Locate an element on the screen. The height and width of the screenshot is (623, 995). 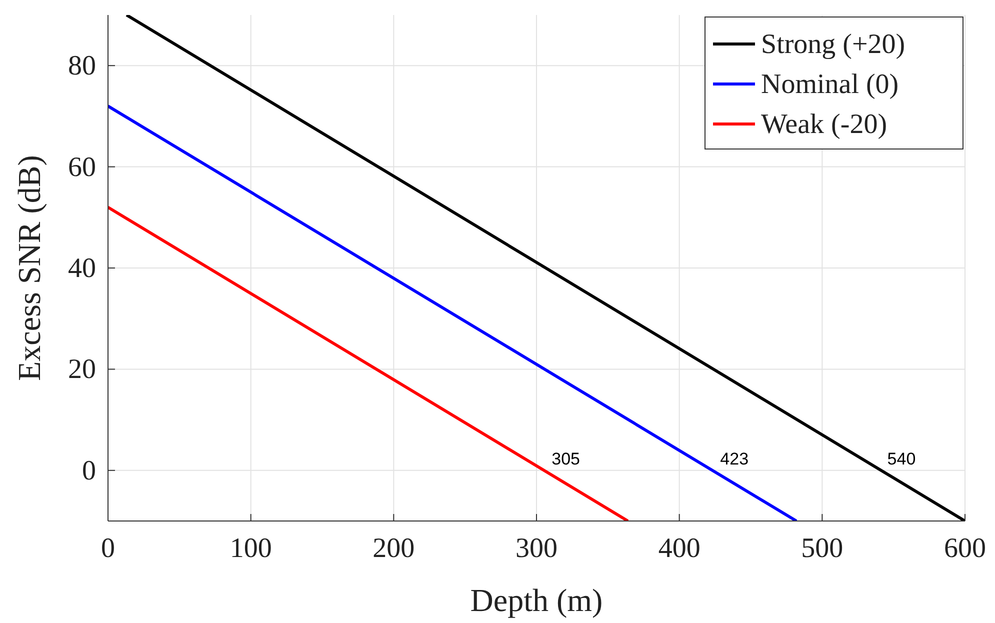
x-tick-label: 100 is located at coordinates (251, 548).